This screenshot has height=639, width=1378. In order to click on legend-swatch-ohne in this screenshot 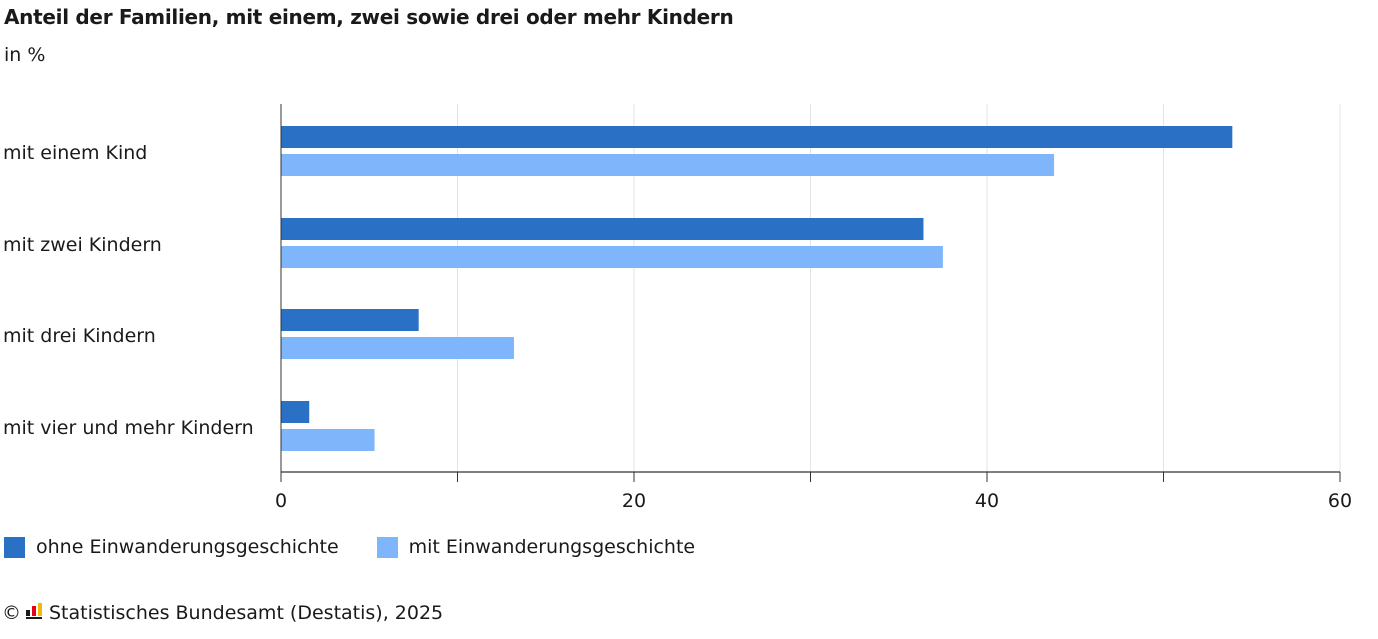, I will do `click(14, 547)`.